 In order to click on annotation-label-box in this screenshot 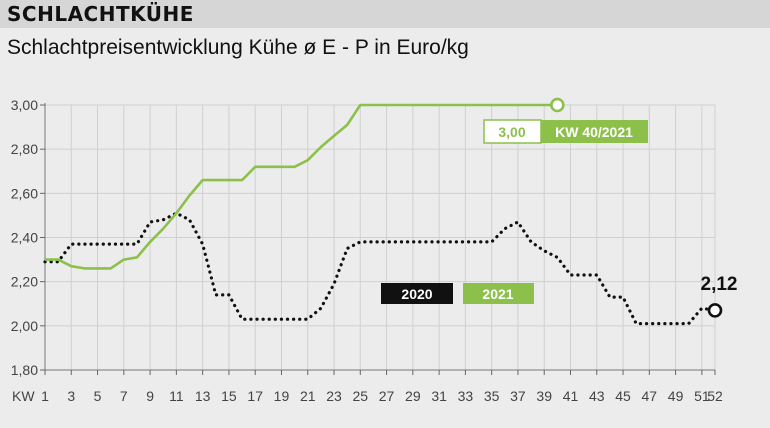, I will do `click(594, 131)`.